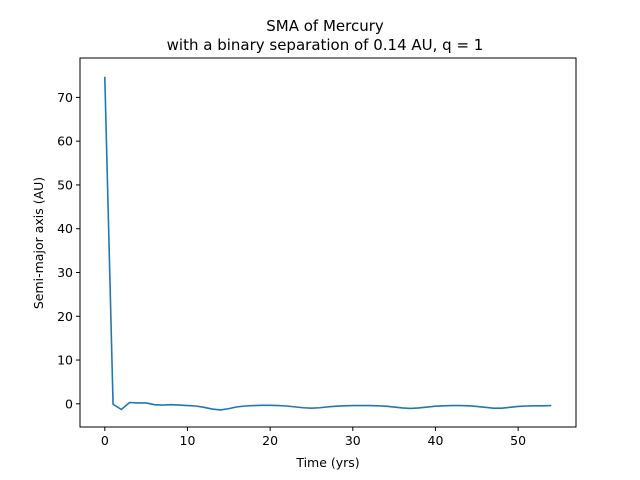  What do you see at coordinates (518, 440) in the screenshot?
I see `x-tick-label: 50` at bounding box center [518, 440].